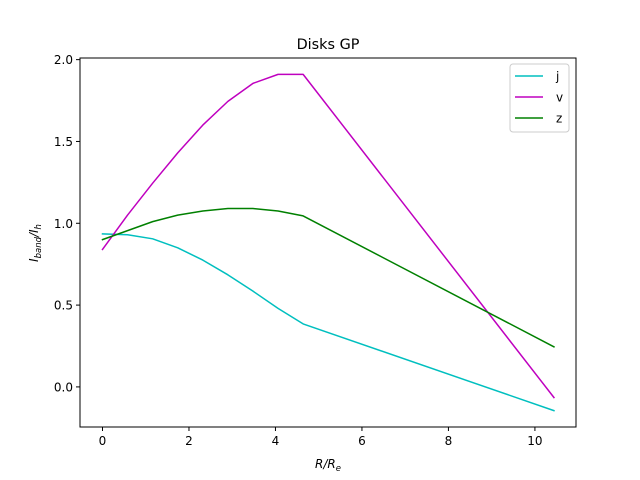  What do you see at coordinates (328, 45) in the screenshot?
I see `chart-title: Disks GP` at bounding box center [328, 45].